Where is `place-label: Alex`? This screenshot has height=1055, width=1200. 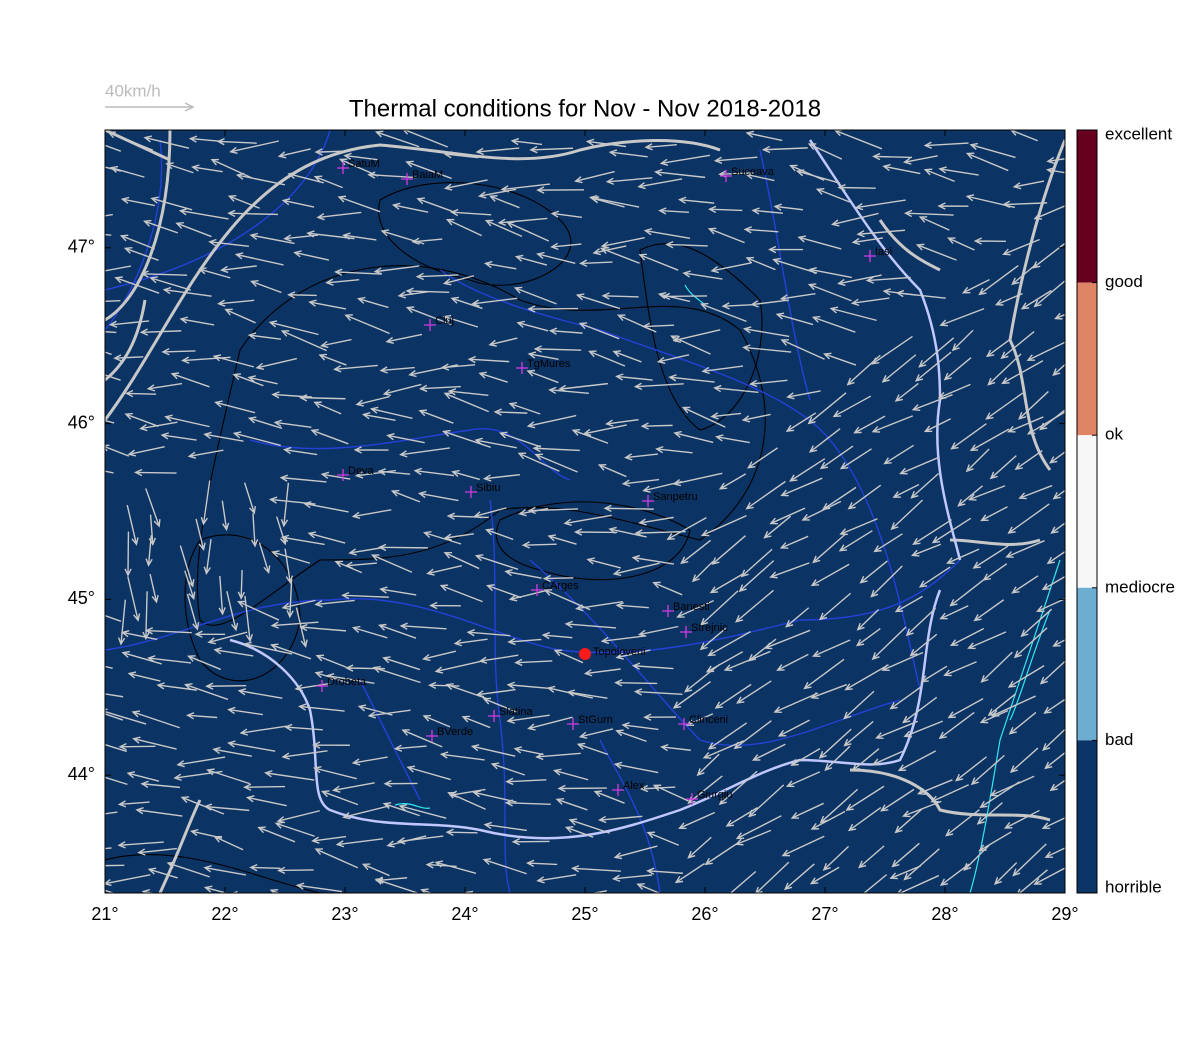 place-label: Alex is located at coordinates (634, 786).